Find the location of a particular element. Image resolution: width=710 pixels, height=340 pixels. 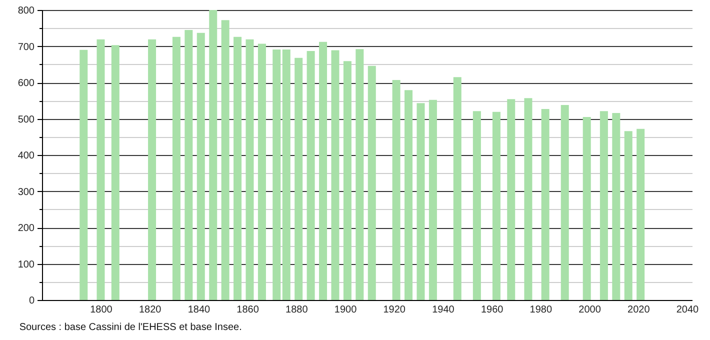

y-tick-label: 600 is located at coordinates (26, 83).